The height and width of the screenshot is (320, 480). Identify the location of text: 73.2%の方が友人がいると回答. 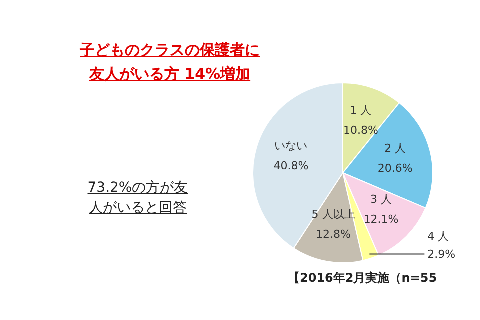
(138, 198).